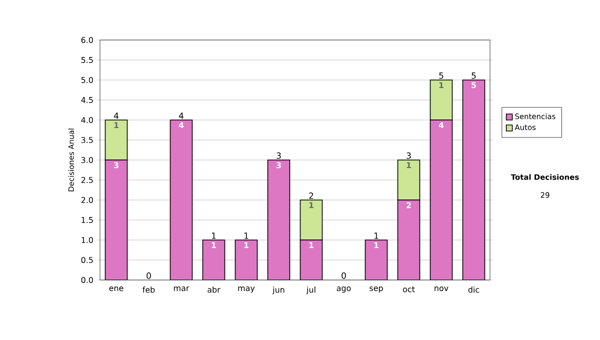  What do you see at coordinates (311, 195) in the screenshot?
I see `total-label: 2` at bounding box center [311, 195].